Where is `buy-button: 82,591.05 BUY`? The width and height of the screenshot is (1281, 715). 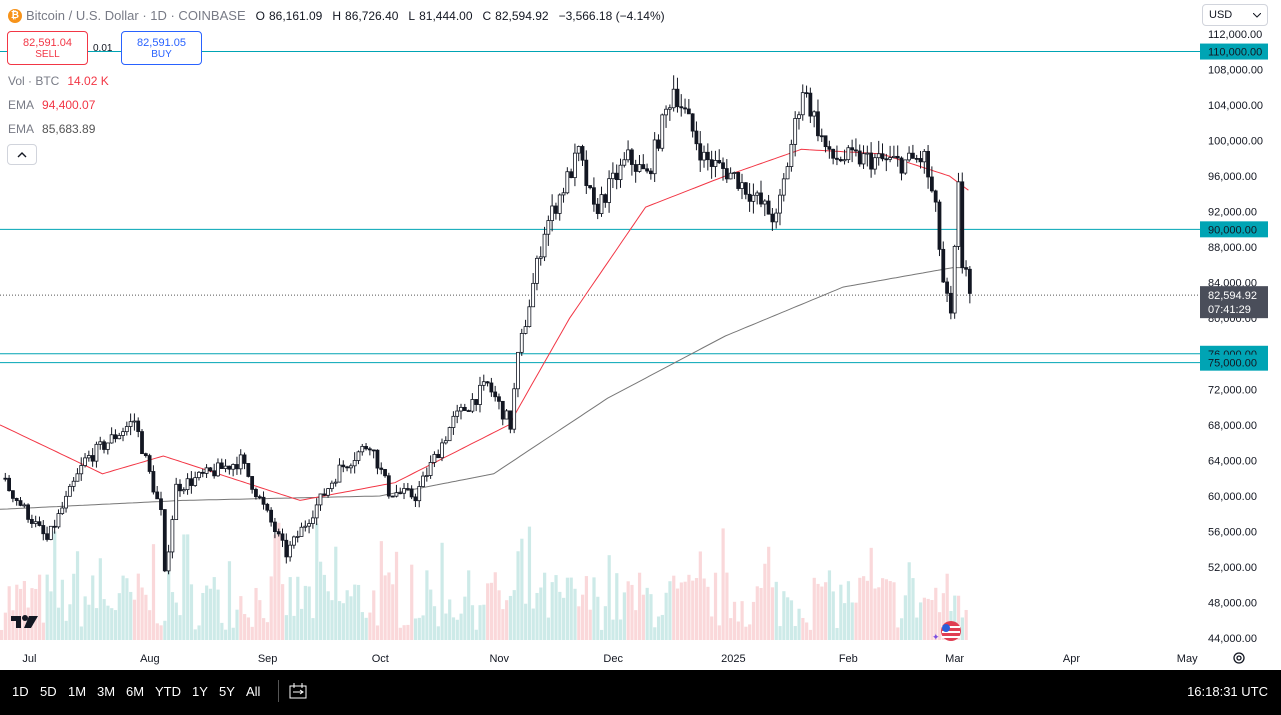 buy-button: 82,591.05 BUY is located at coordinates (161, 48).